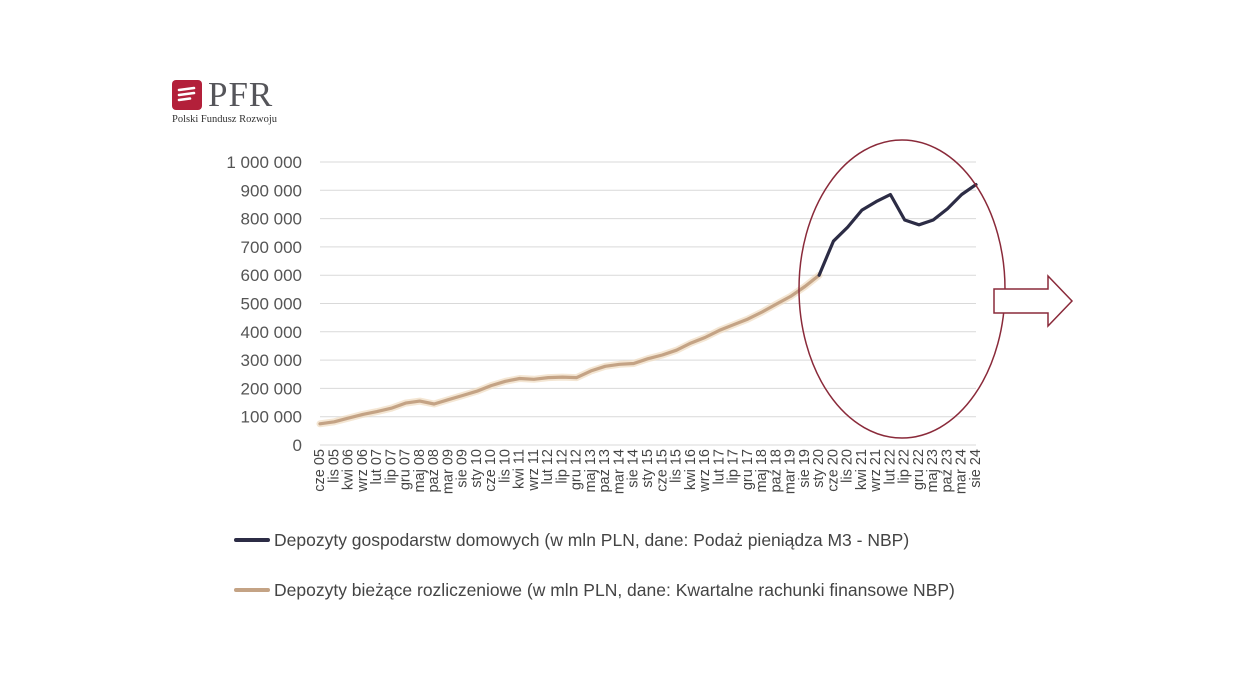 The height and width of the screenshot is (700, 1254). I want to click on series-line-current-deposits, so click(569, 349).